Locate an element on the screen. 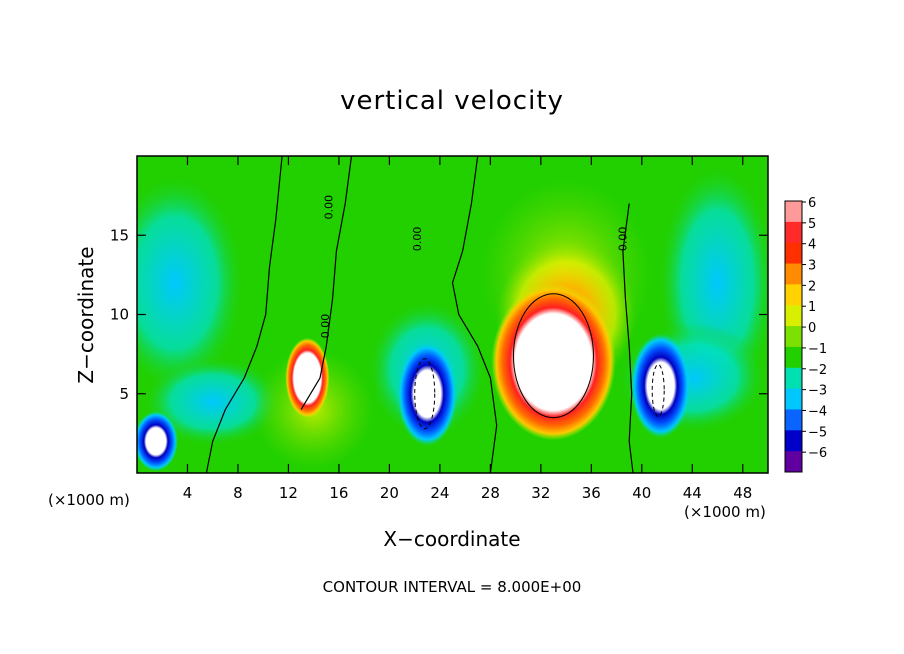  x-tick-label: 20 is located at coordinates (389, 493).